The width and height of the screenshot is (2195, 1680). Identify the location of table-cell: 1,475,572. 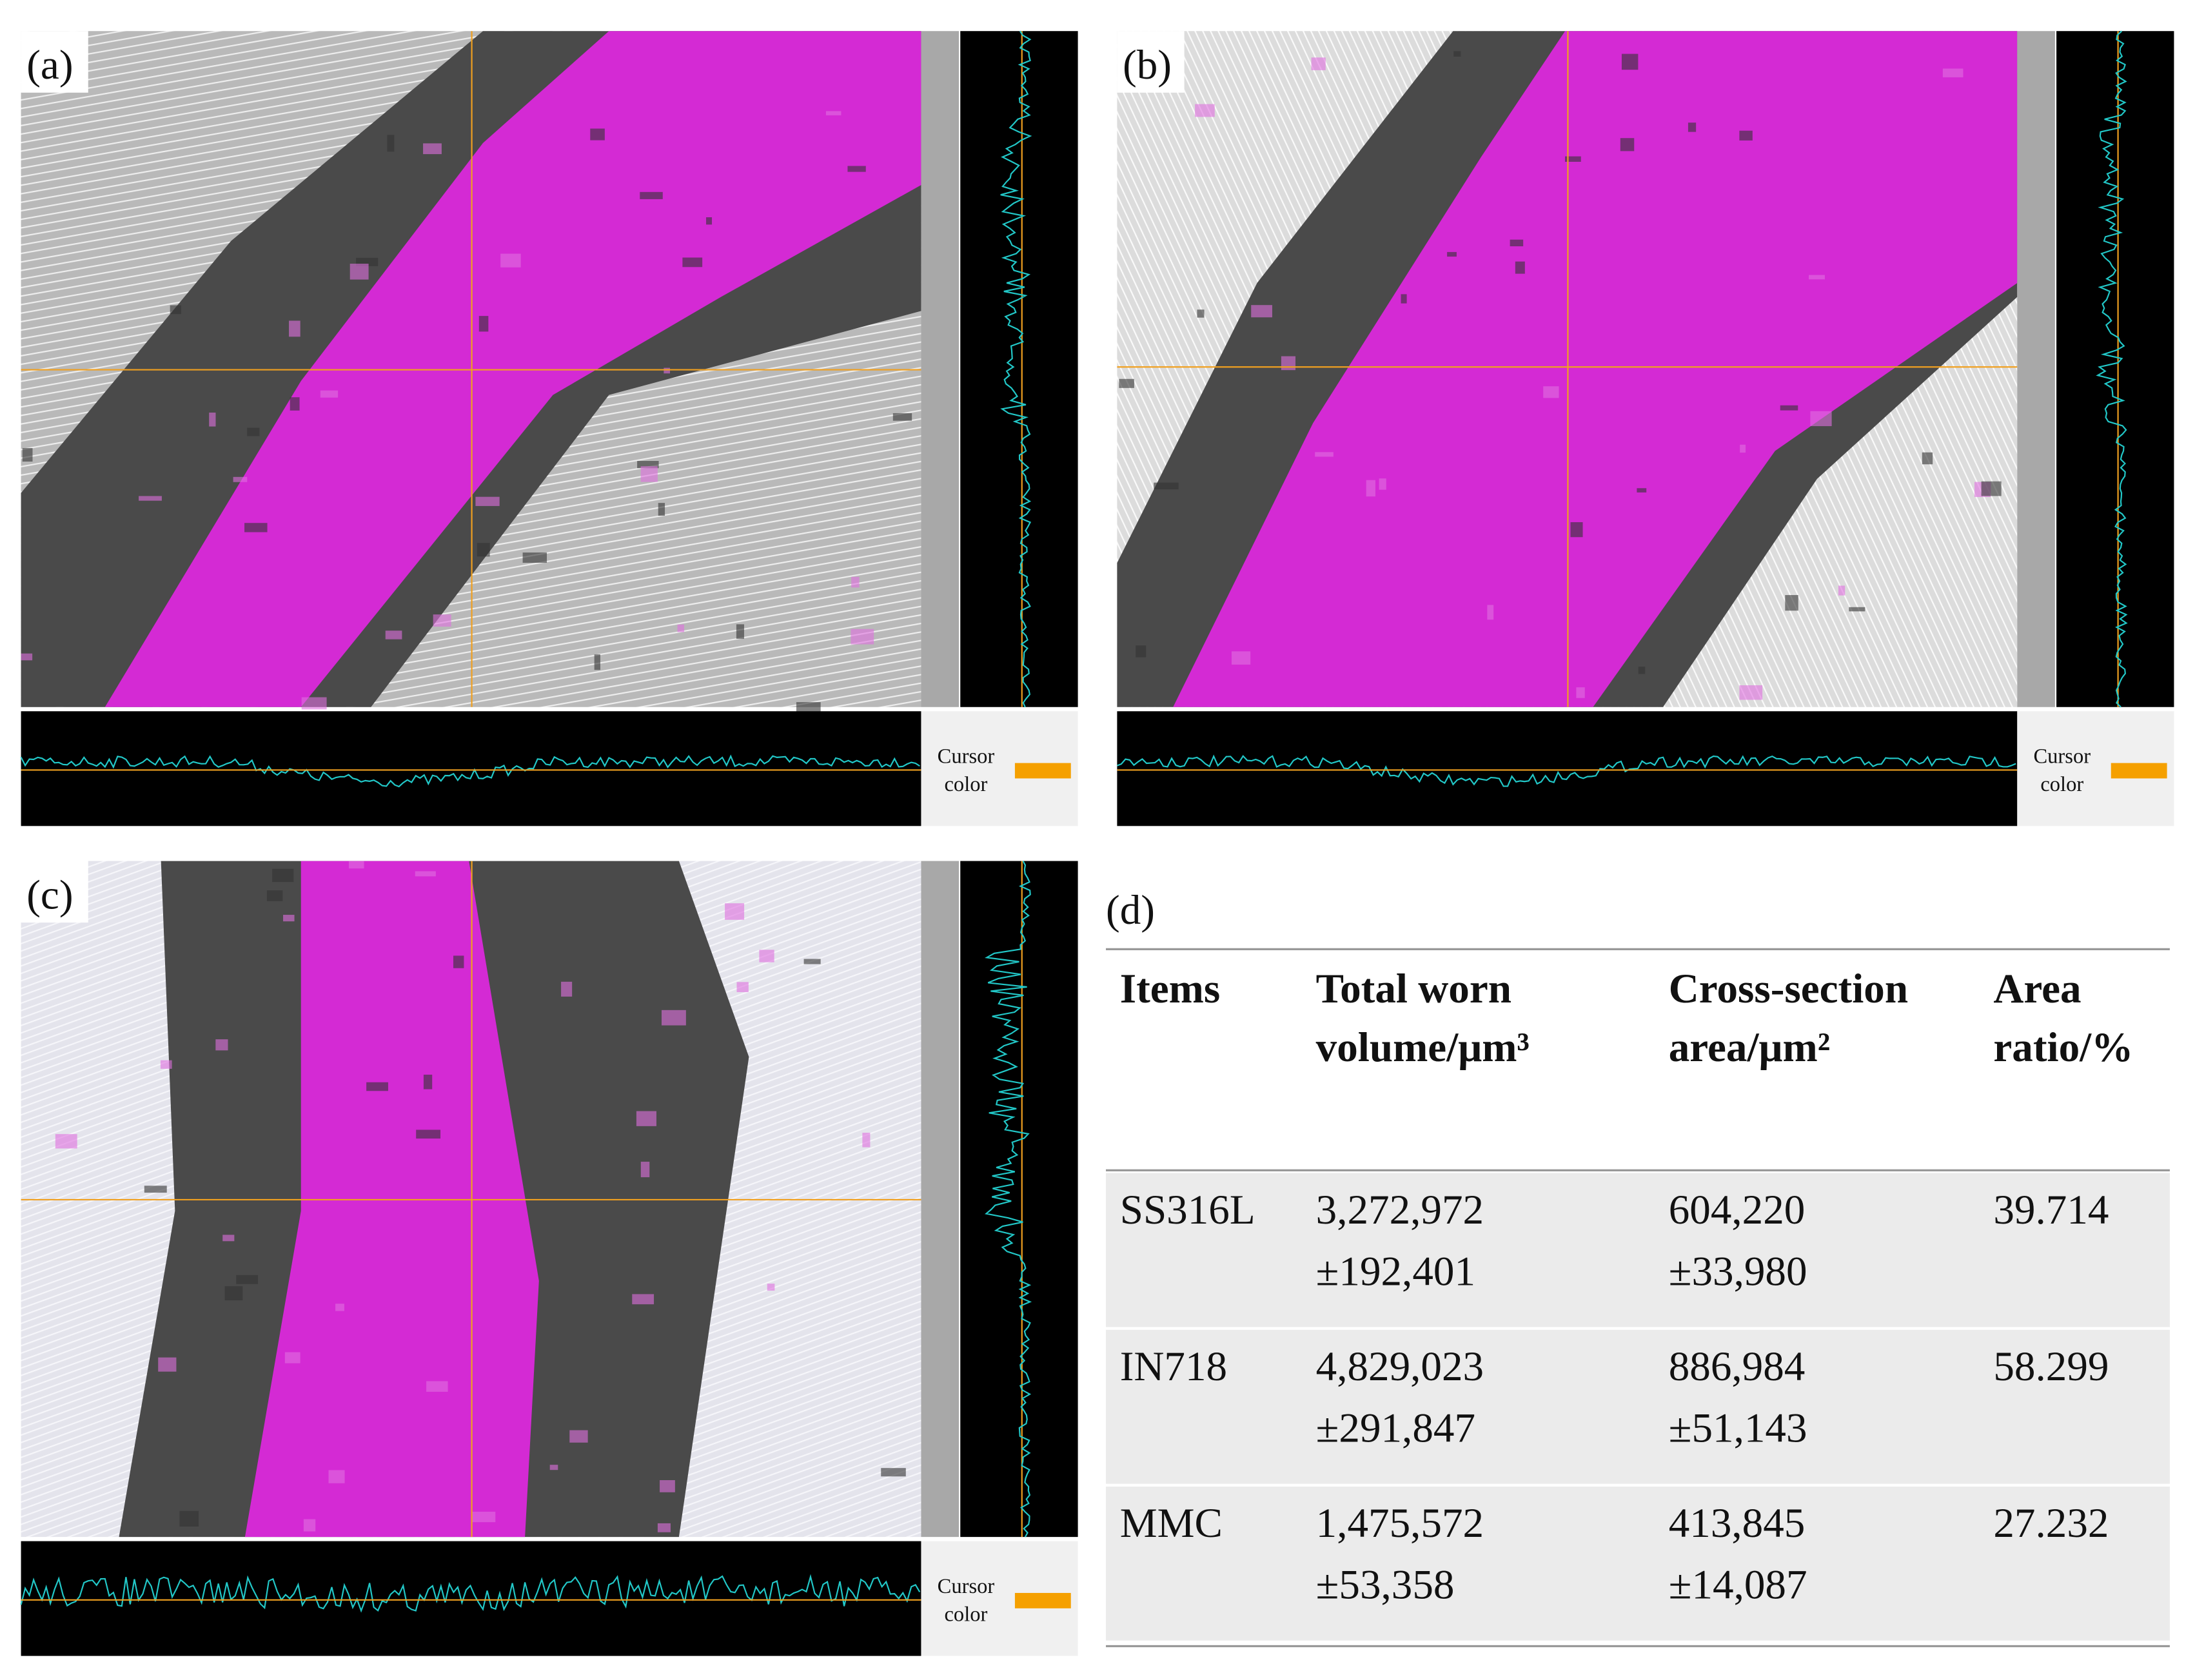
(1400, 1523).